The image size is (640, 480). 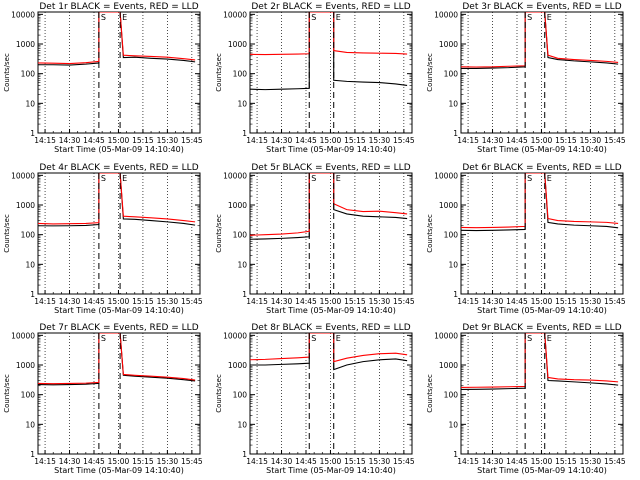 I want to click on panel-title: Det 1r BLACK = Events, RED = LLD, so click(x=118, y=7).